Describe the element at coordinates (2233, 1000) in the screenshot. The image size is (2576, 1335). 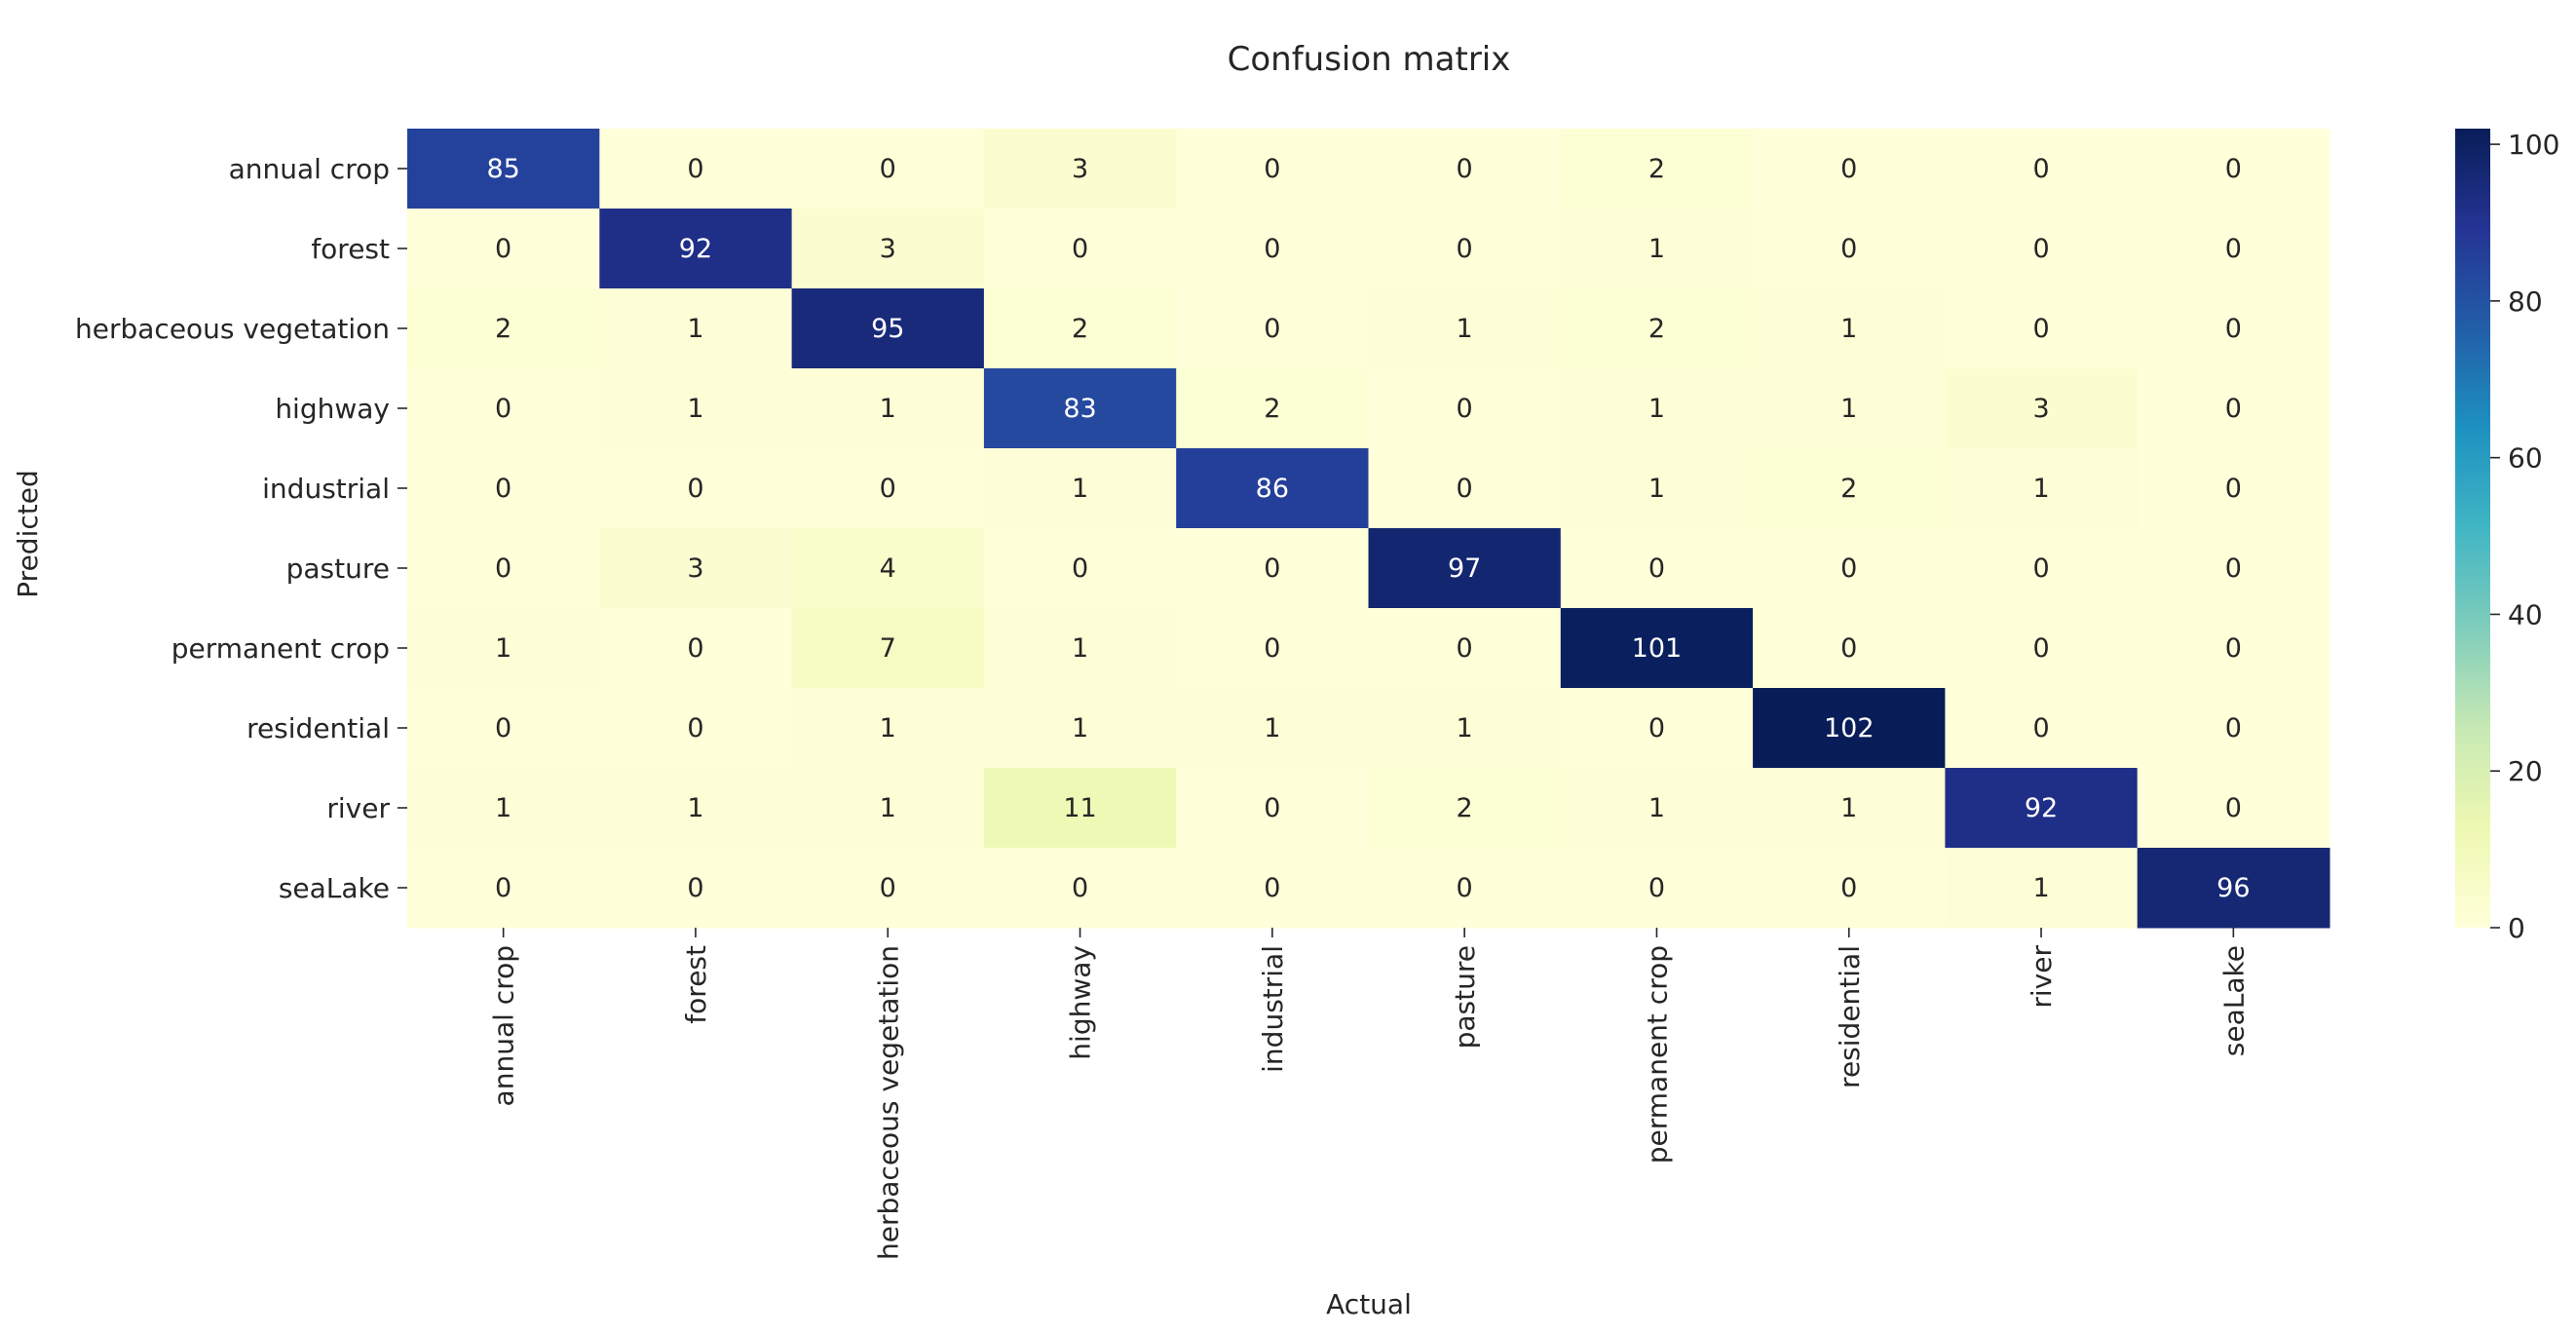
I see `x-tick-label: seaLake` at that location.